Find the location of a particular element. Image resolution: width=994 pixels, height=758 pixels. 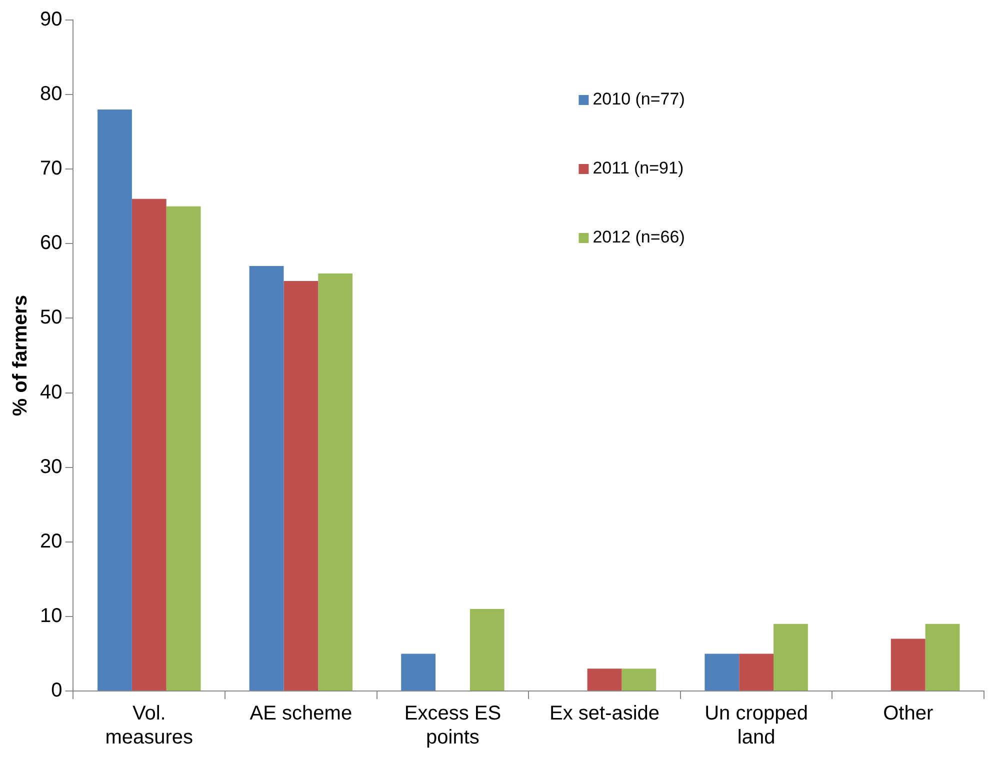

legend-label: 2010 (n=77) is located at coordinates (638, 99).